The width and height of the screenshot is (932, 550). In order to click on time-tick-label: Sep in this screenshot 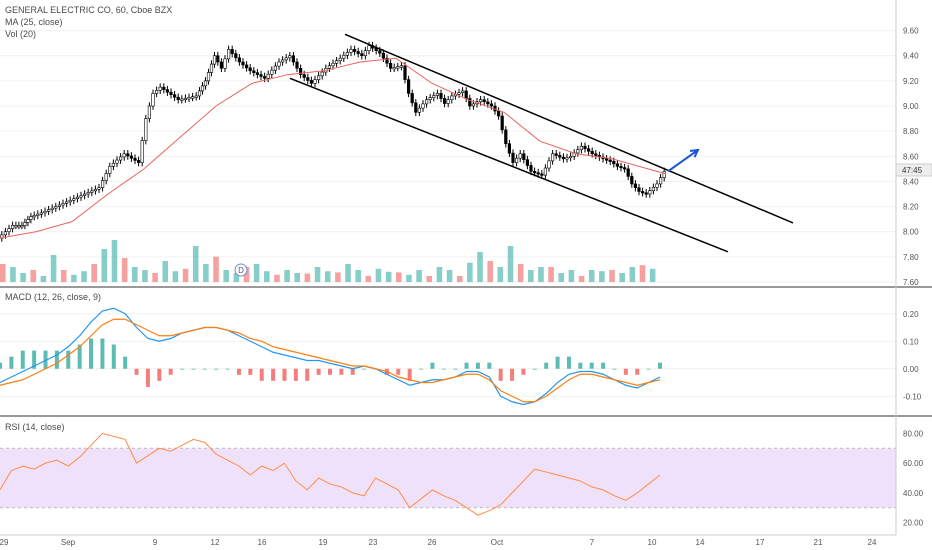, I will do `click(68, 542)`.